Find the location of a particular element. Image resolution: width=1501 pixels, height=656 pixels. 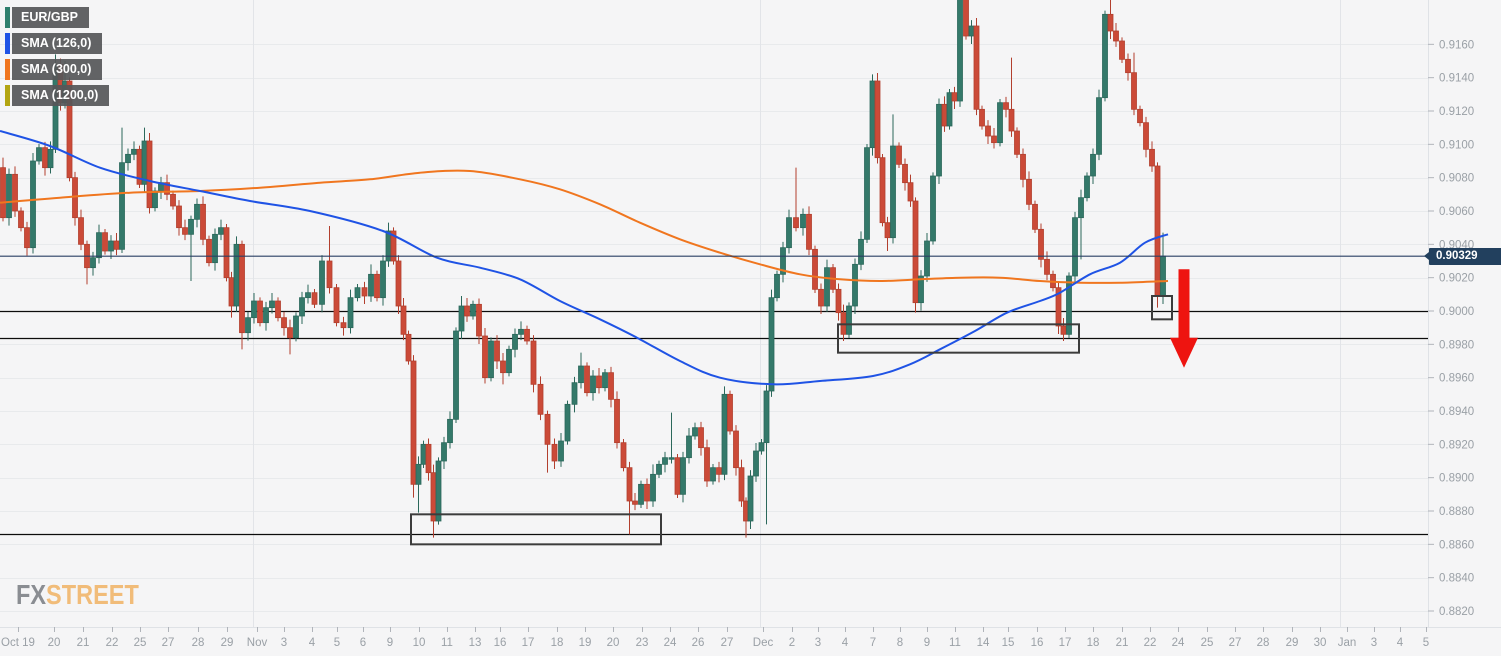

price-axis-label: 0.8840 is located at coordinates (1456, 579).